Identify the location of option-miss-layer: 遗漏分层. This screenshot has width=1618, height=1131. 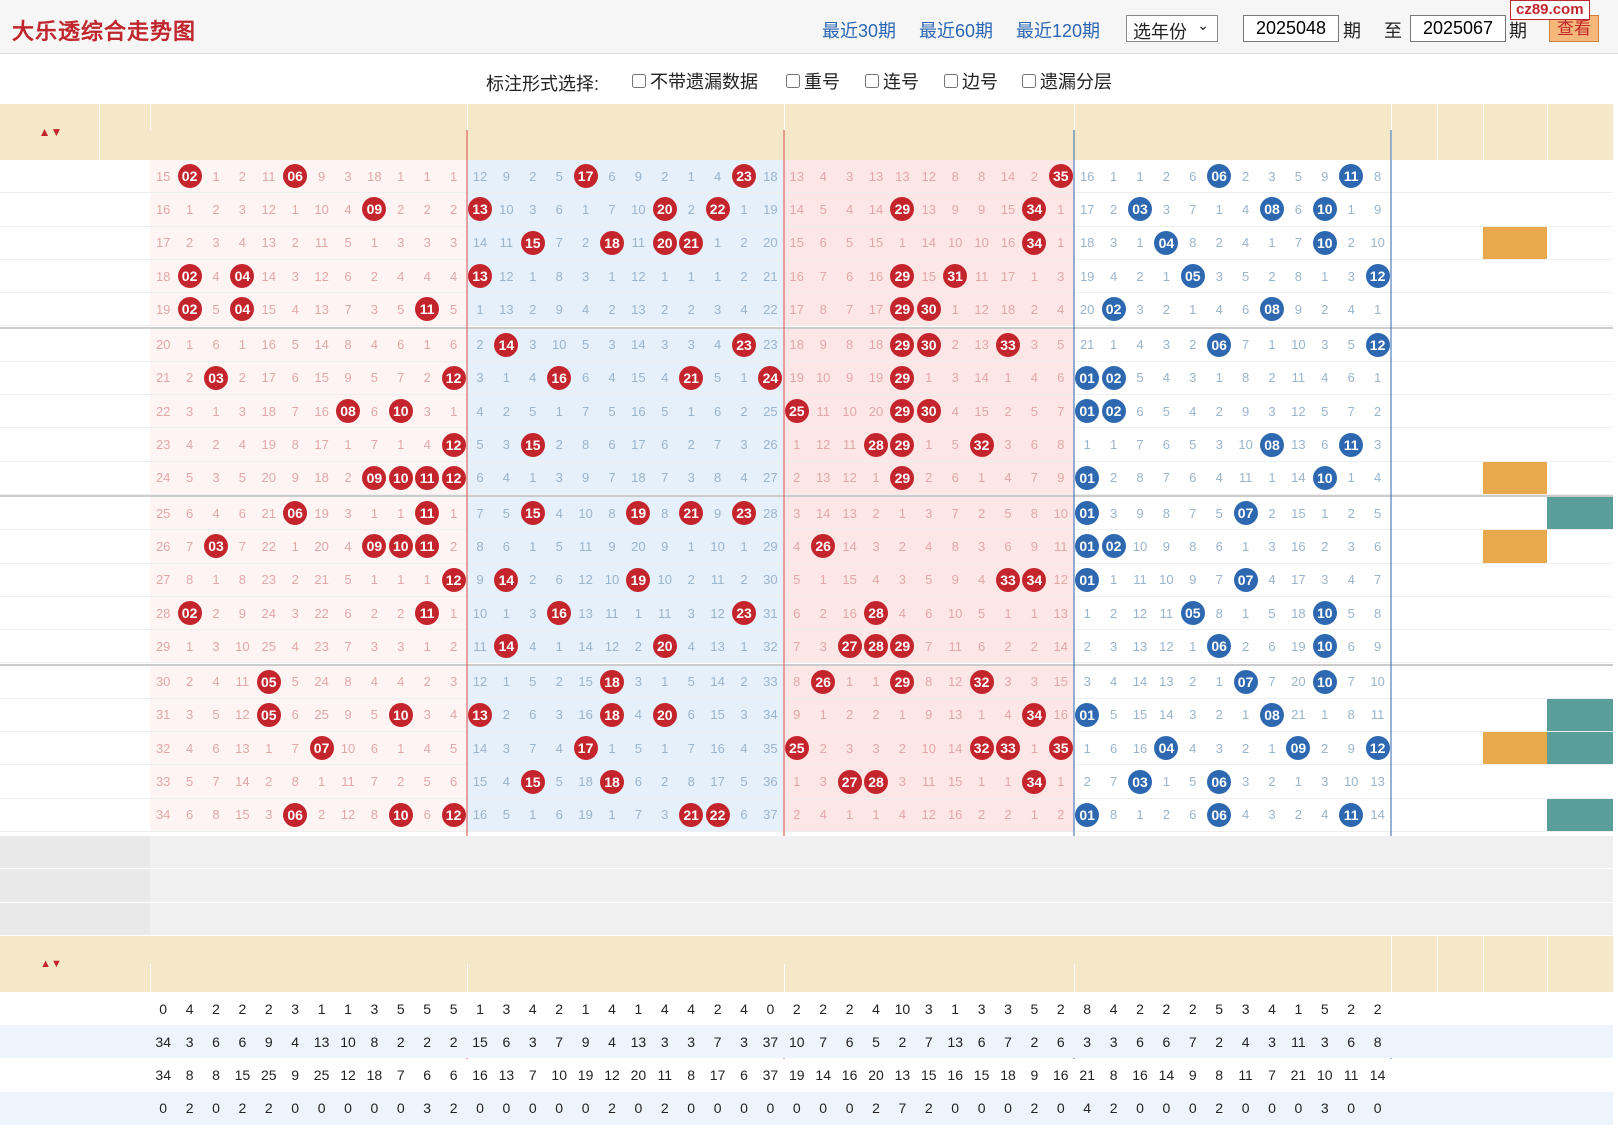
(1067, 81).